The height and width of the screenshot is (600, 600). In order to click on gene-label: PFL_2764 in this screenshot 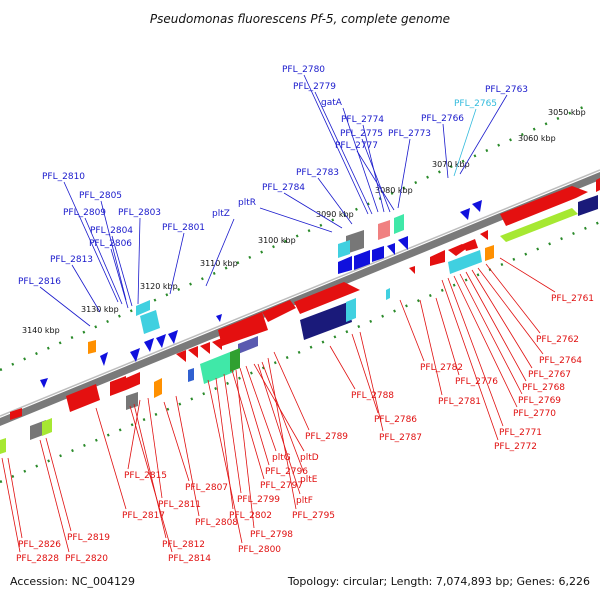, I will do `click(560, 361)`.